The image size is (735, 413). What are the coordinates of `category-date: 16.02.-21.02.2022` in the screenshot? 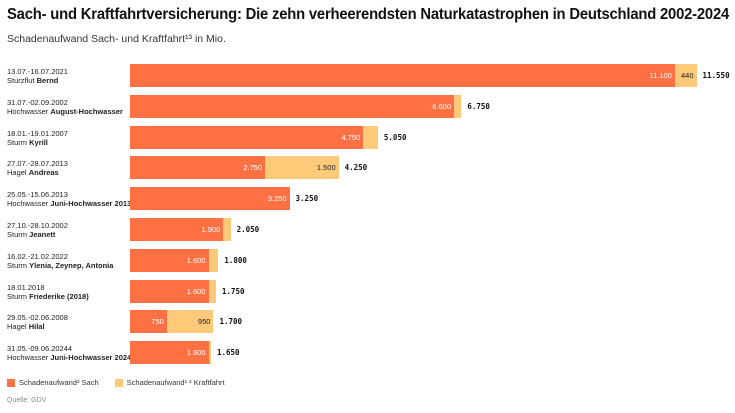 It's located at (37, 256).